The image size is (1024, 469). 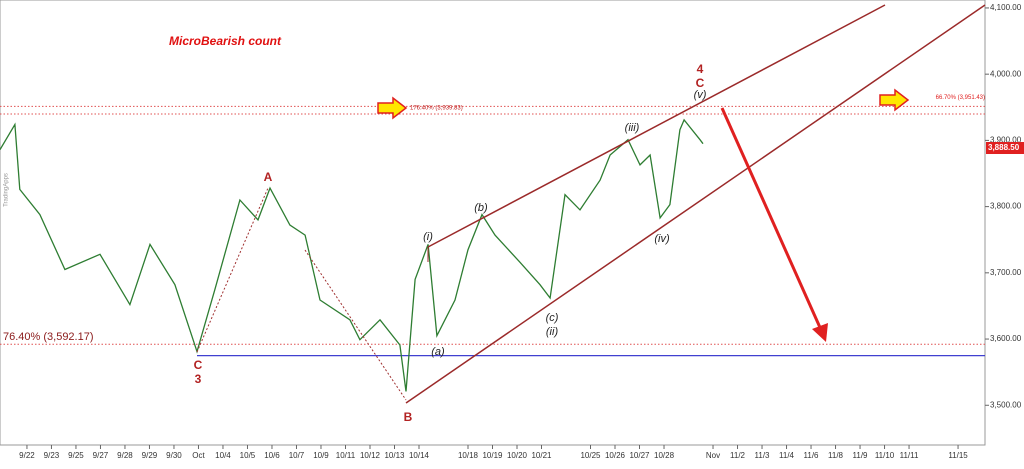 I want to click on x-tick-label: 11/11, so click(x=909, y=455).